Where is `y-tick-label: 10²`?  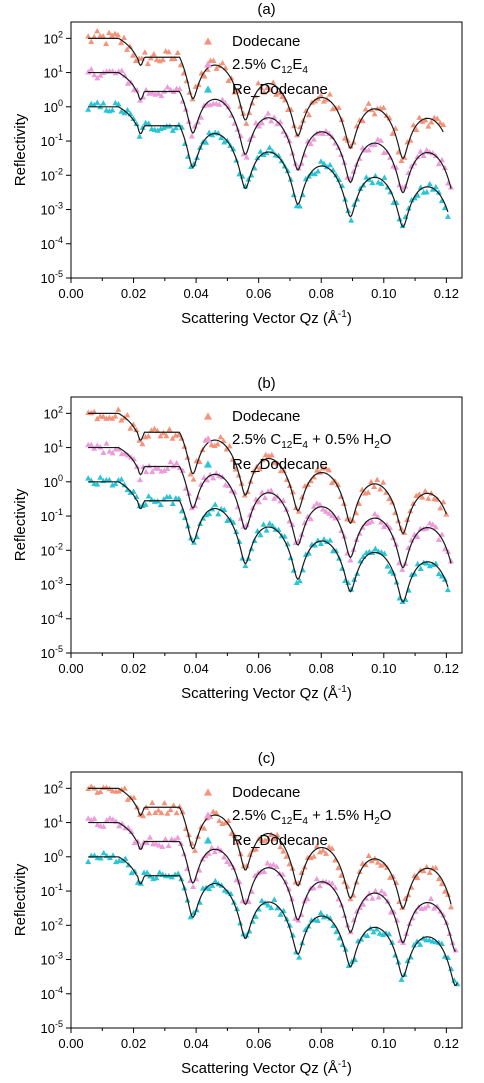
y-tick-label: 10² is located at coordinates (53, 787).